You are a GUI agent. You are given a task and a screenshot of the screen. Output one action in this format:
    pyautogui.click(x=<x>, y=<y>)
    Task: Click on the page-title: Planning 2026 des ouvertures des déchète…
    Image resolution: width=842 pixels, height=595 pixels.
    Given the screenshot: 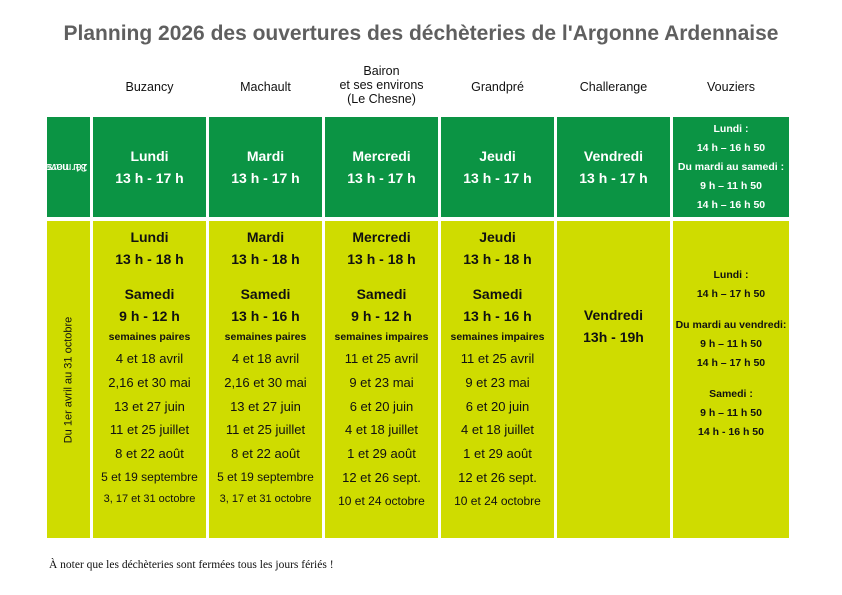 What is the action you would take?
    pyautogui.click(x=421, y=33)
    